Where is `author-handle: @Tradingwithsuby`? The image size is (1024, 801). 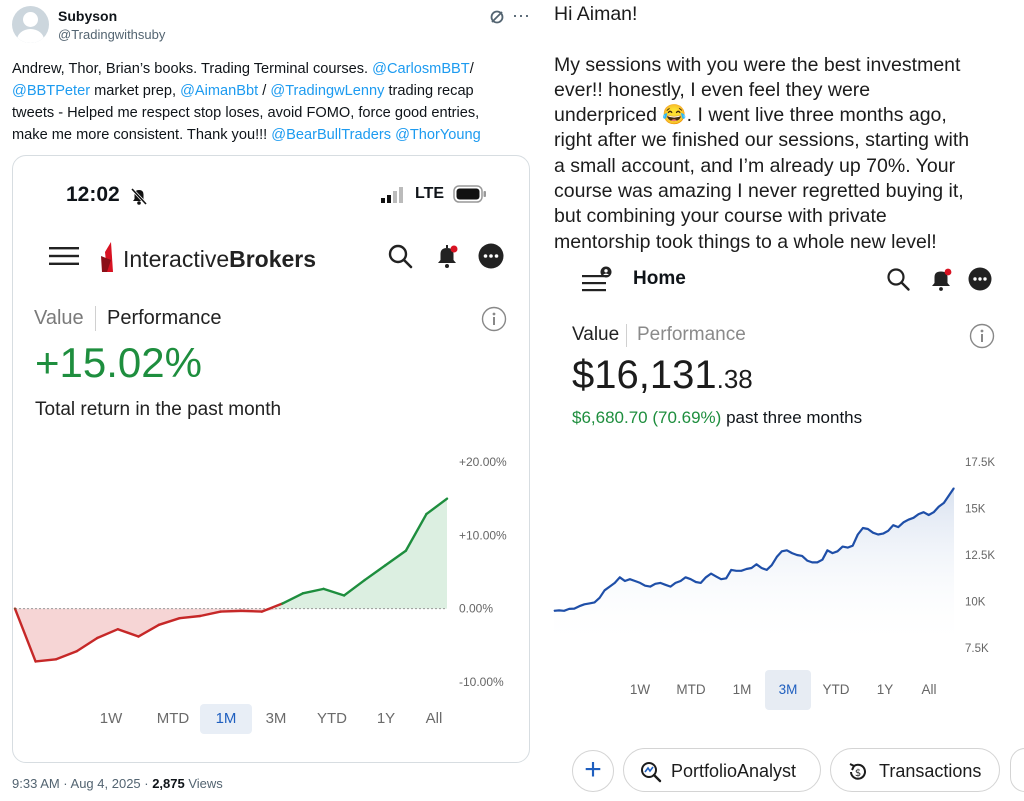
author-handle: @Tradingwithsuby is located at coordinates (112, 34).